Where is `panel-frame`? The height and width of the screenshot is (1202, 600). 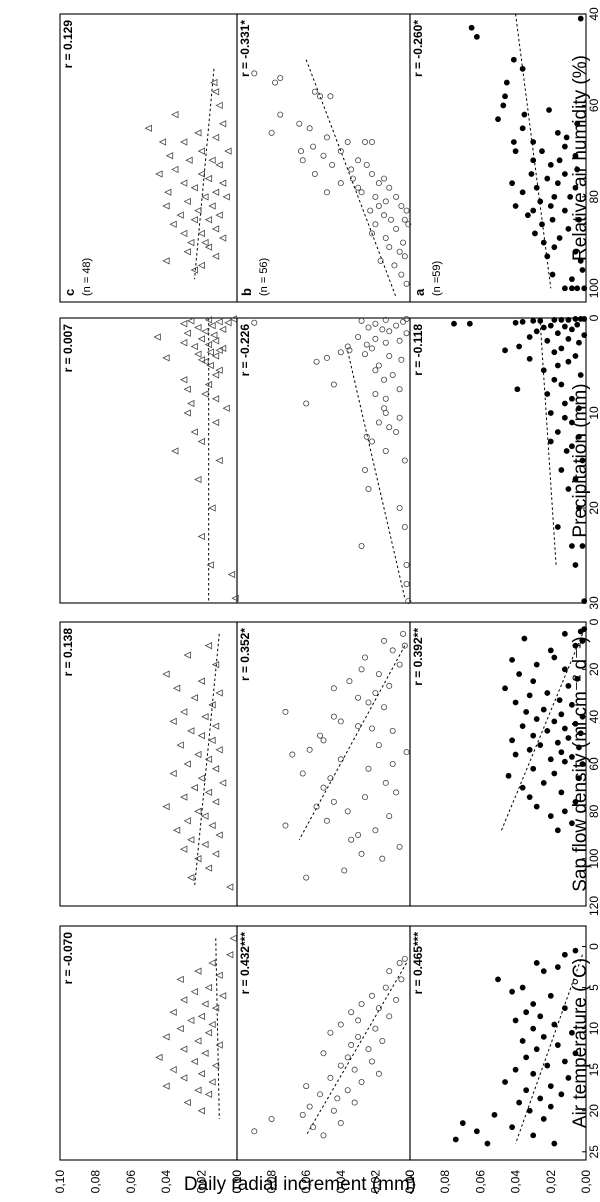 panel-frame is located at coordinates (148, 460).